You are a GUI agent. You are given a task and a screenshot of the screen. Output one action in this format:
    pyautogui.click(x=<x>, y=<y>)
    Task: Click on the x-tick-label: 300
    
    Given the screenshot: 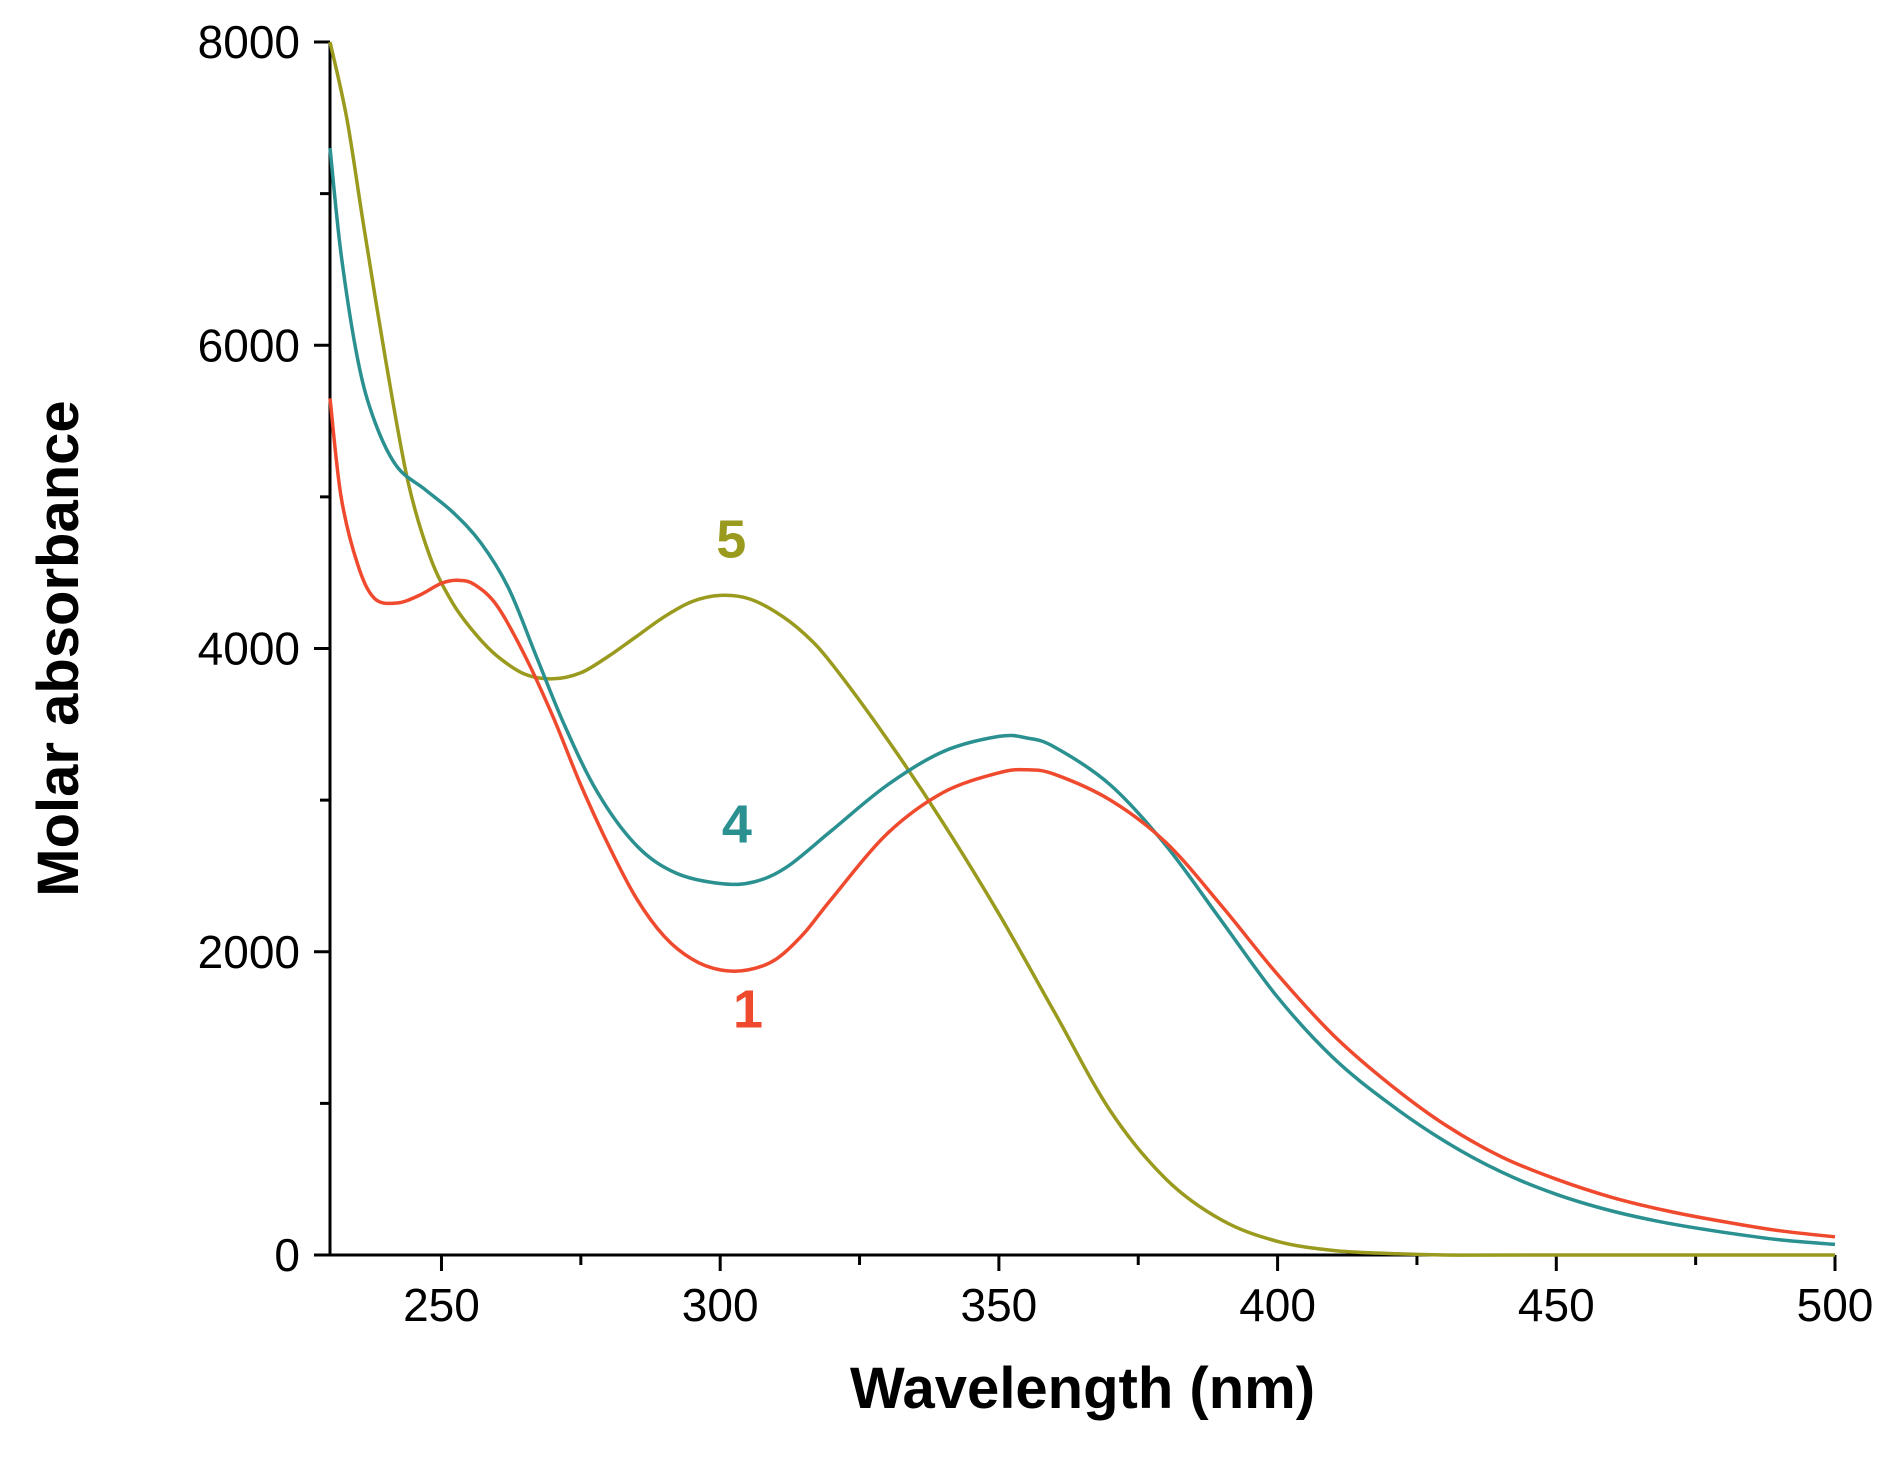 What is the action you would take?
    pyautogui.click(x=720, y=1305)
    